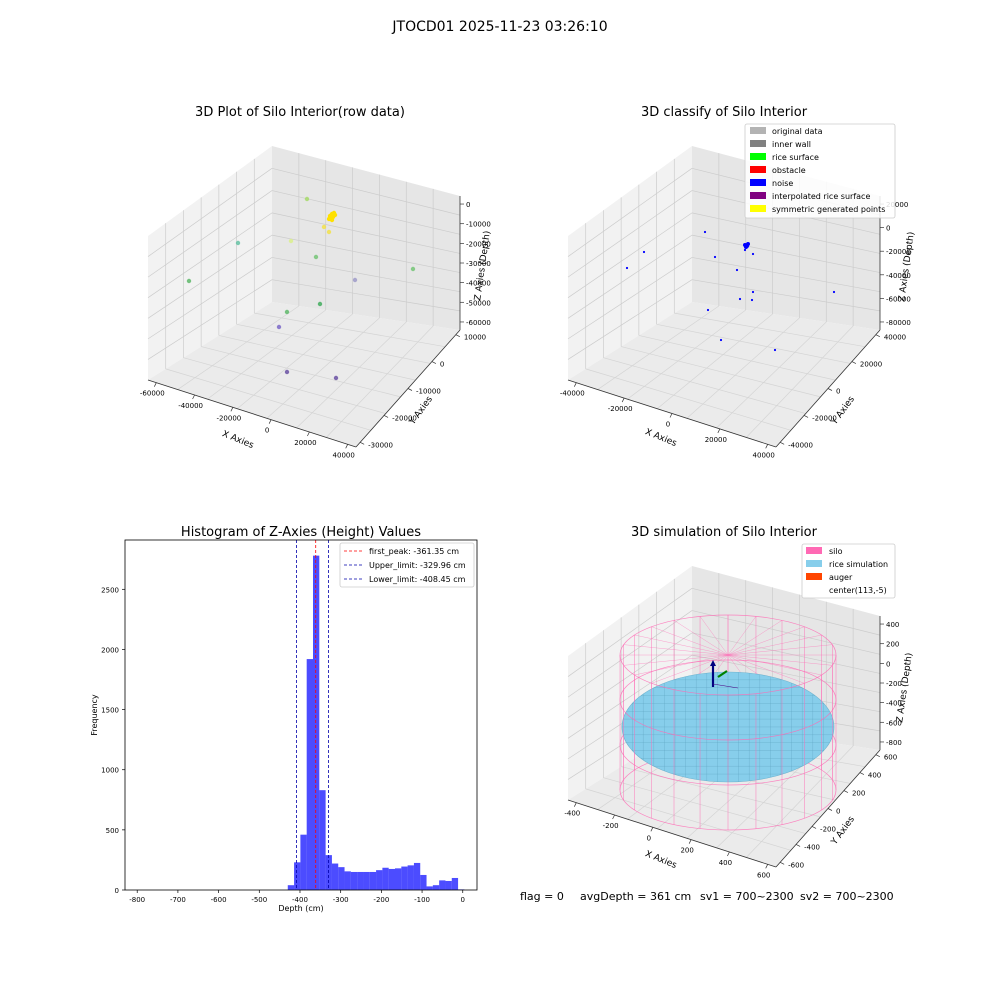  Describe the element at coordinates (649, 838) in the screenshot. I see `x-tick-label: 0` at that location.